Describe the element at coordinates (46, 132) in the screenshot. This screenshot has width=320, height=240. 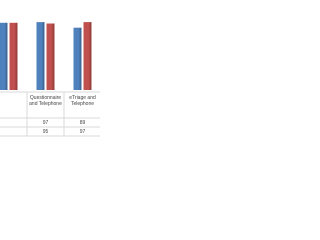
I see `data-label: 95` at that location.